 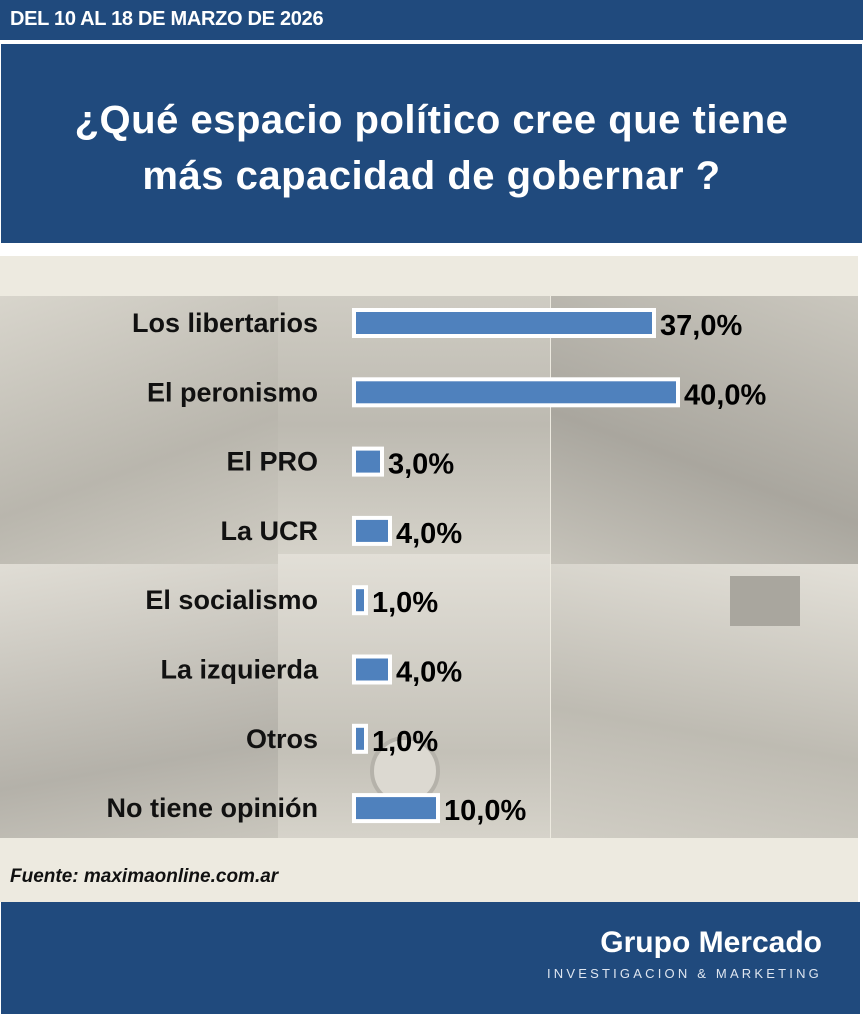 What do you see at coordinates (272, 462) in the screenshot?
I see `category-label: El PRO` at bounding box center [272, 462].